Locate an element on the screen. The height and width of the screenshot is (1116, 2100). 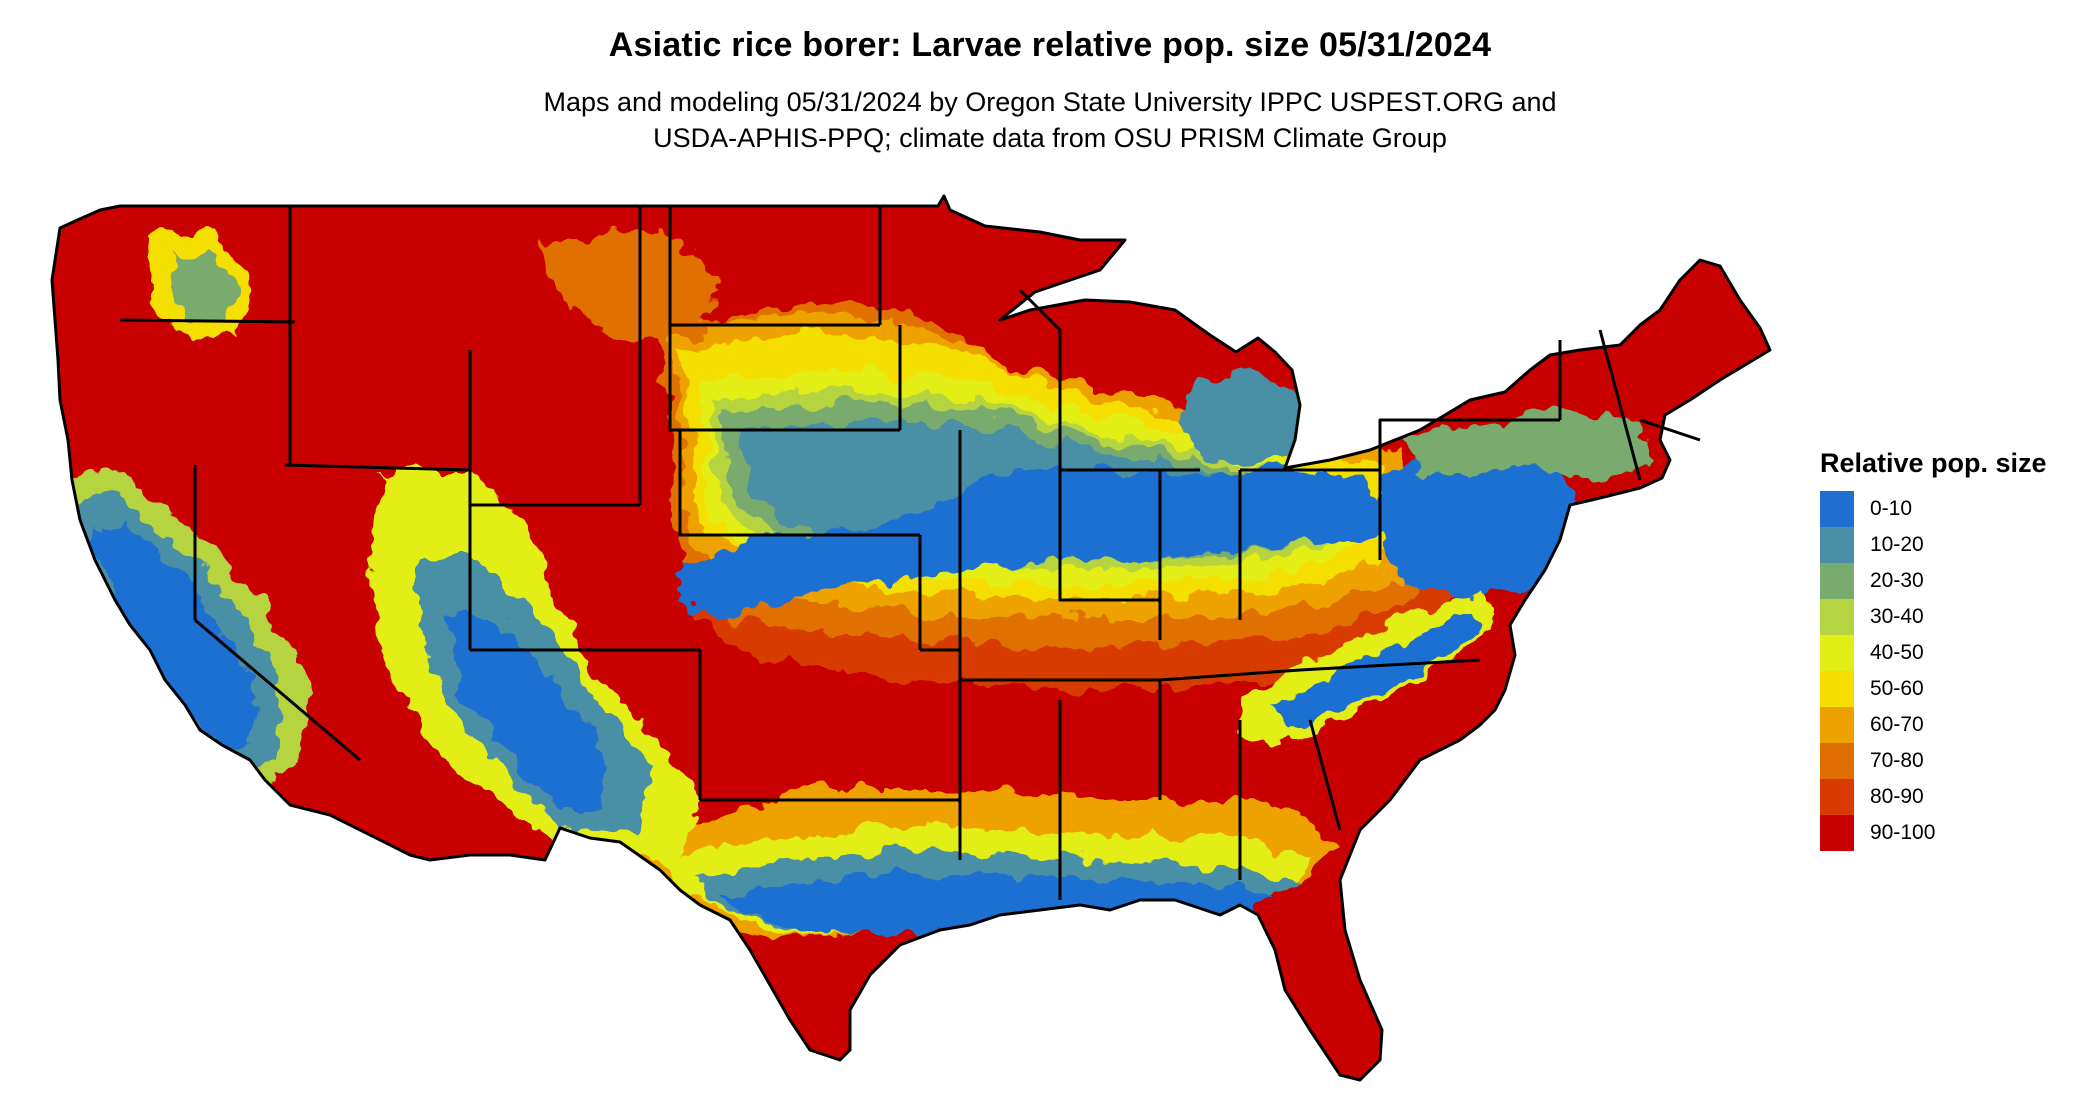
legend-label: 50-60 is located at coordinates (1897, 688).